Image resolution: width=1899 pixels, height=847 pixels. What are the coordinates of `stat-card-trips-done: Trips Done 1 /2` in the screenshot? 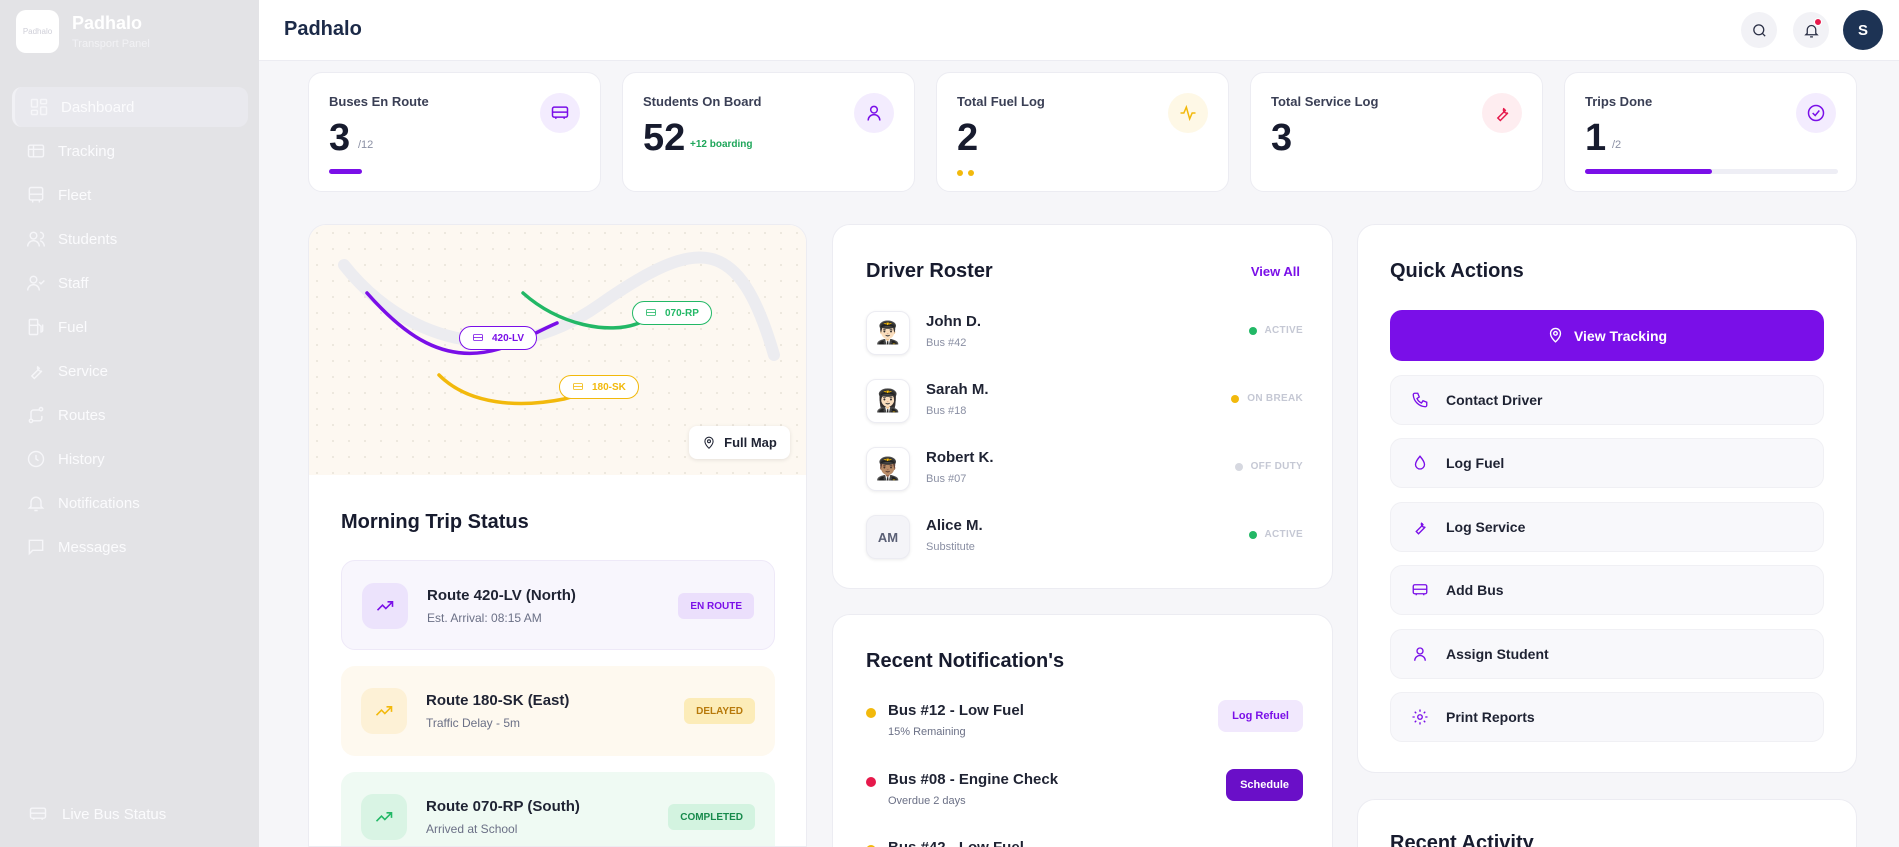 It's located at (1710, 132).